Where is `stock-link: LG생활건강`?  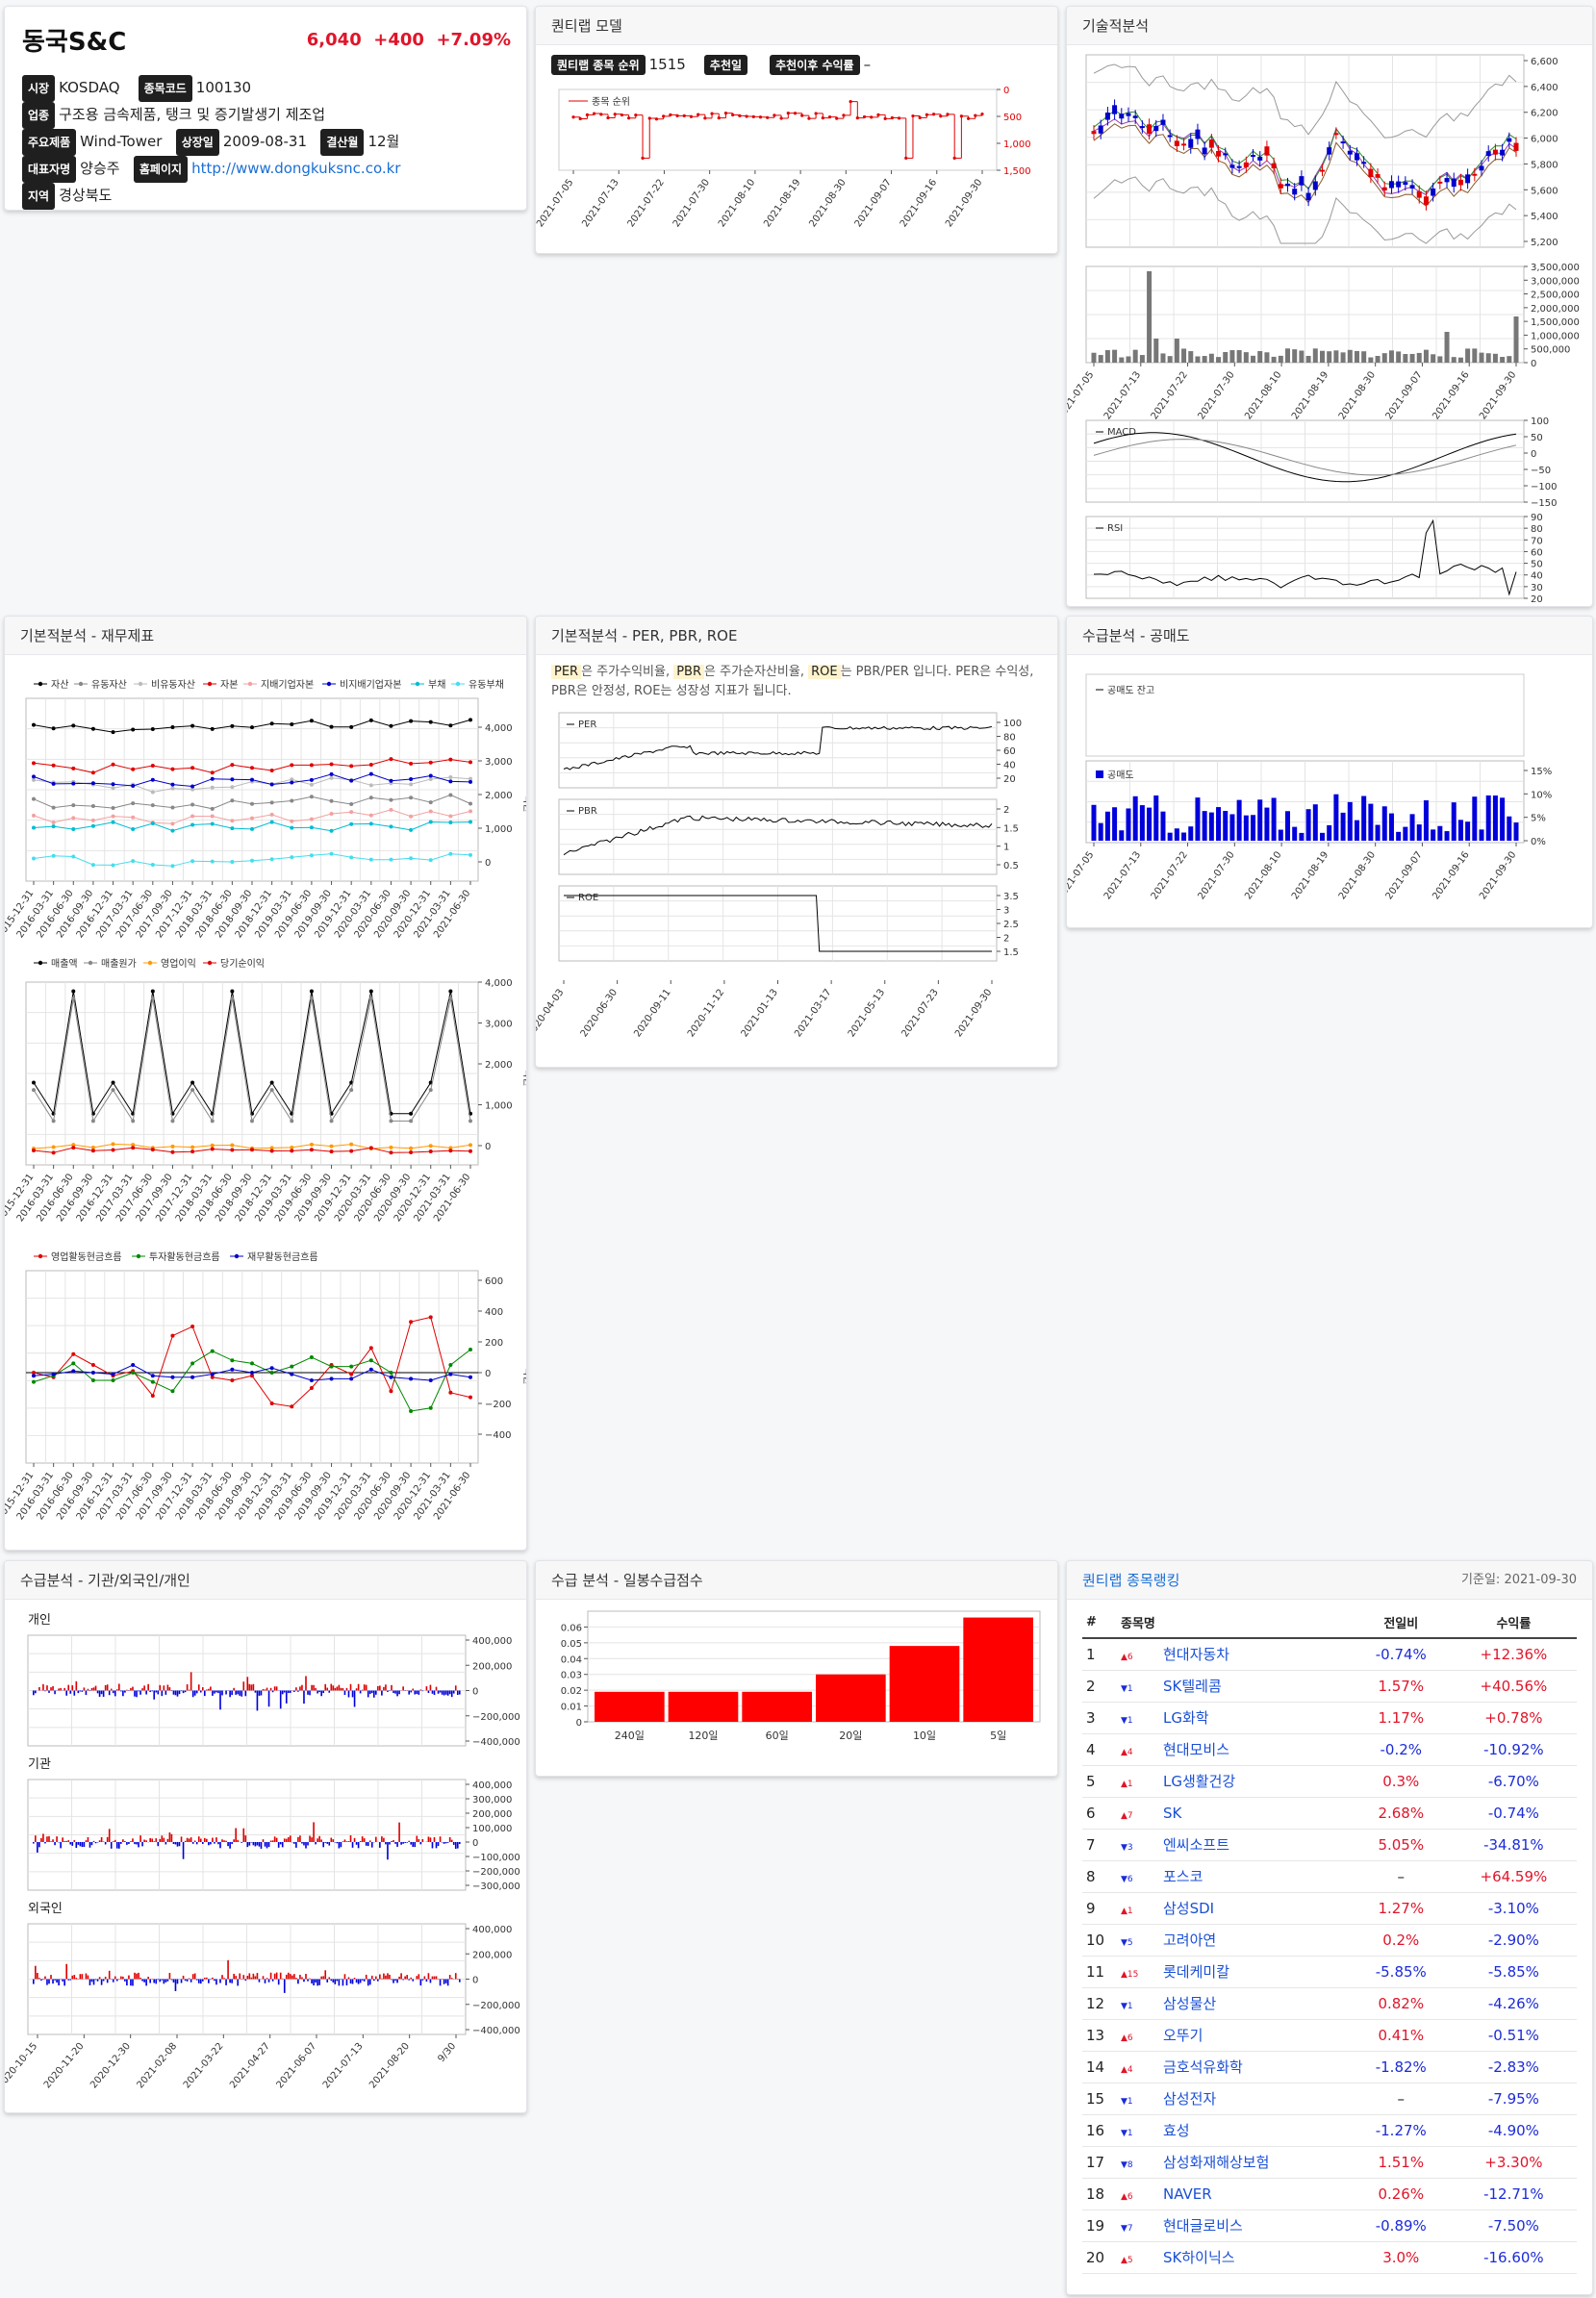 stock-link: LG생활건강 is located at coordinates (1199, 1781).